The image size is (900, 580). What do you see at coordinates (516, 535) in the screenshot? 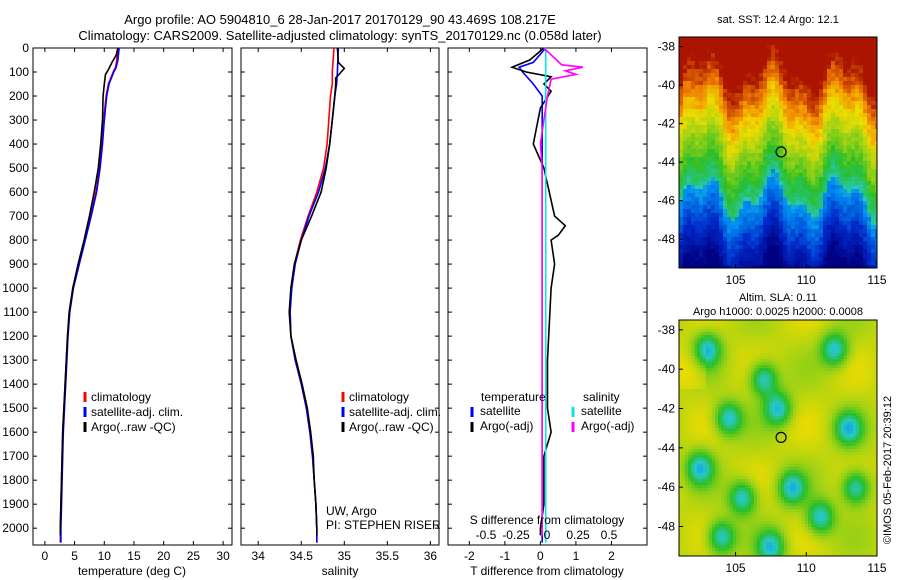
I see `s-tick-label: -0.25` at bounding box center [516, 535].